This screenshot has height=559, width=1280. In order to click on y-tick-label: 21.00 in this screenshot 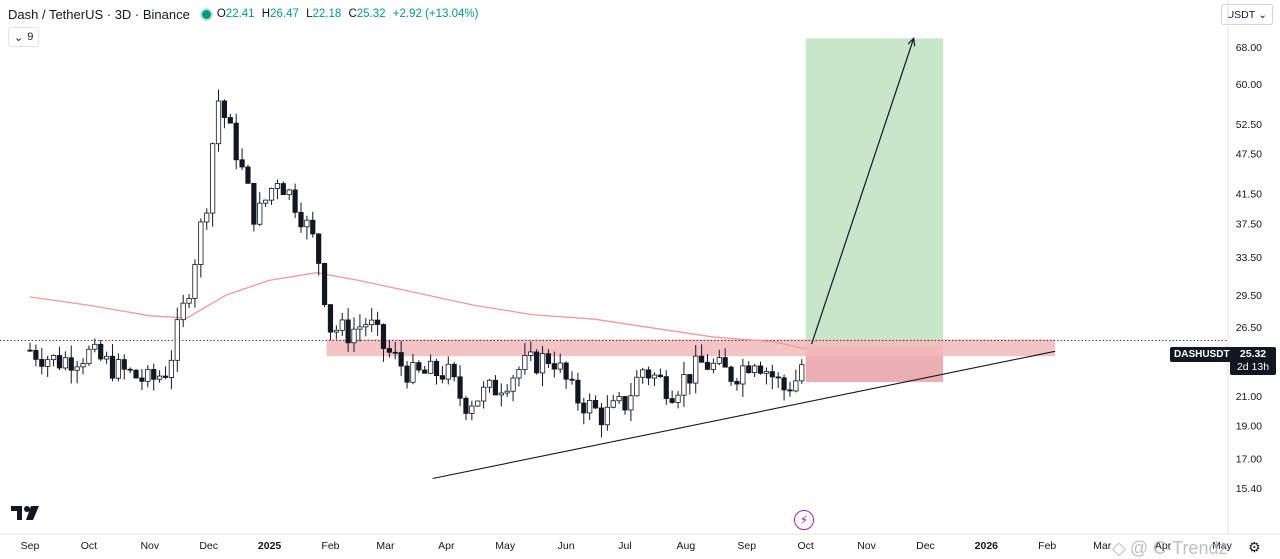, I will do `click(1249, 397)`.